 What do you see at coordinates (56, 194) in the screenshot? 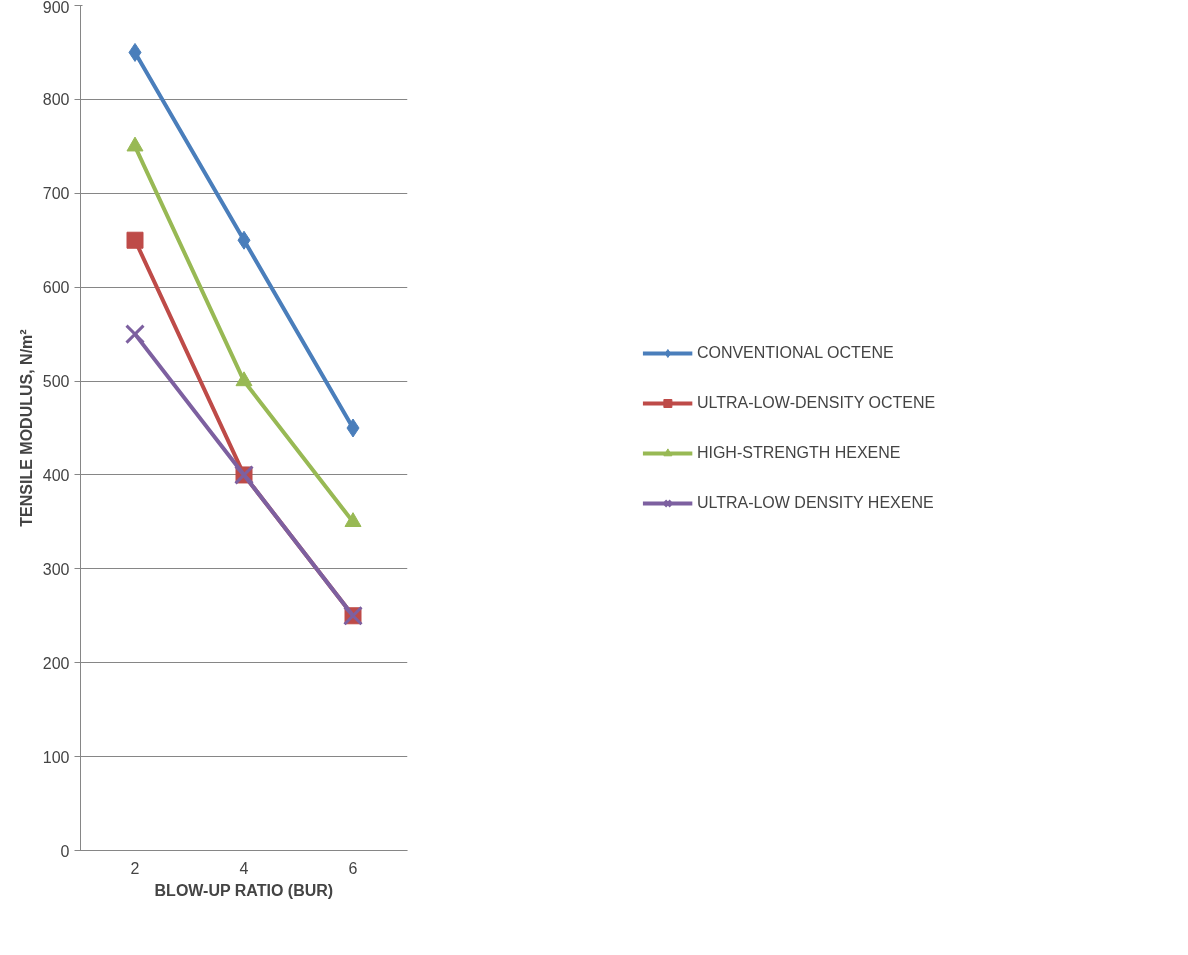
I see `y-tick-label: 700` at bounding box center [56, 194].